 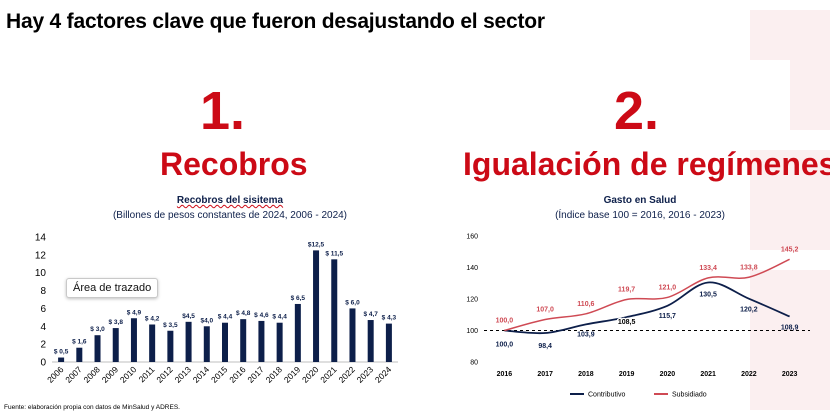 What do you see at coordinates (472, 268) in the screenshot?
I see `y-tick-label: 140` at bounding box center [472, 268].